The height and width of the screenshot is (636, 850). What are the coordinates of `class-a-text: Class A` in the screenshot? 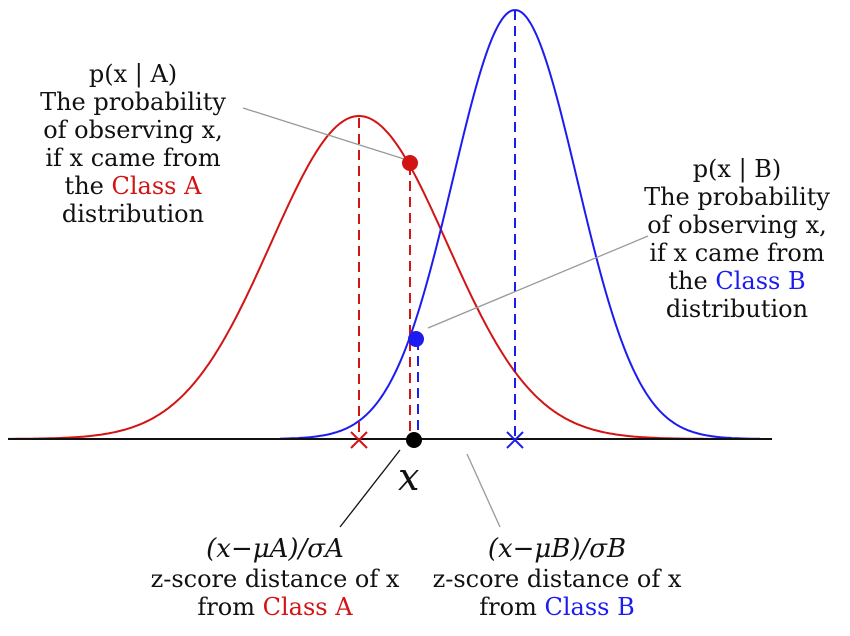 It's located at (156, 186).